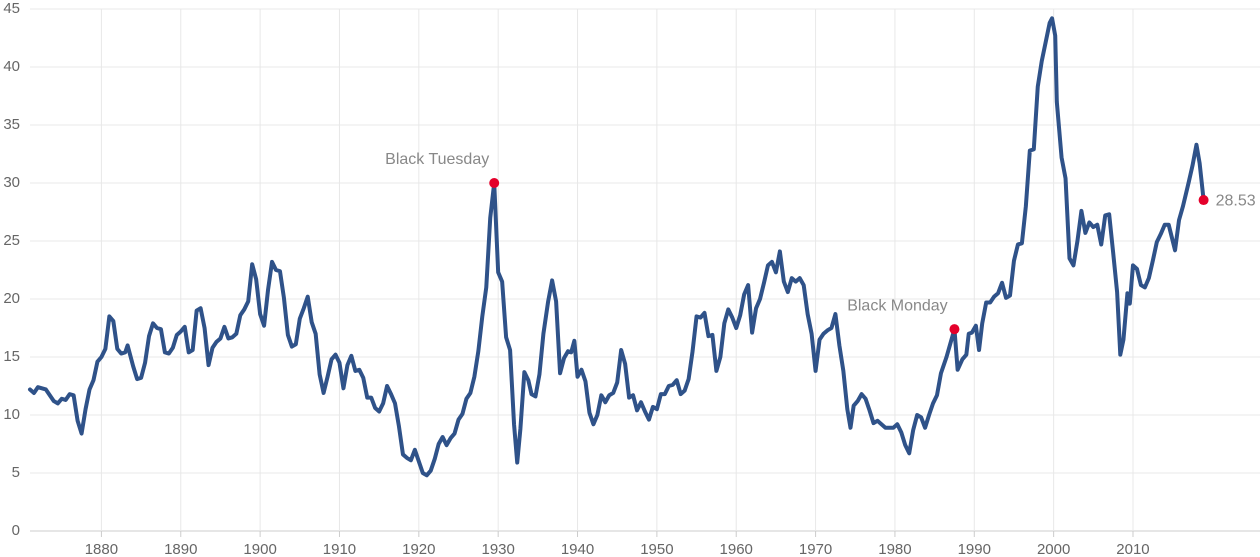 This screenshot has height=557, width=1260. What do you see at coordinates (11, 124) in the screenshot?
I see `y-tick-label: 35` at bounding box center [11, 124].